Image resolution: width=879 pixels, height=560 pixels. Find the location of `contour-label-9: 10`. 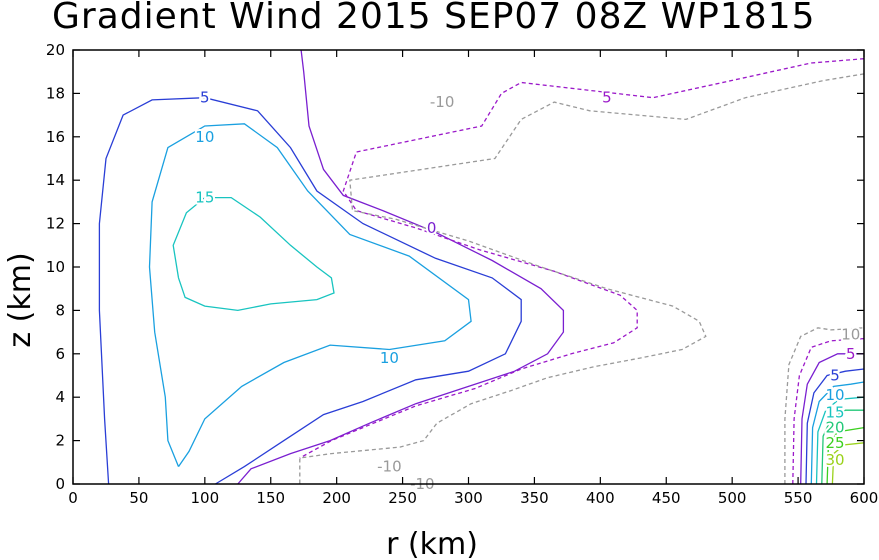

contour-label-9: 10 is located at coordinates (850, 334).